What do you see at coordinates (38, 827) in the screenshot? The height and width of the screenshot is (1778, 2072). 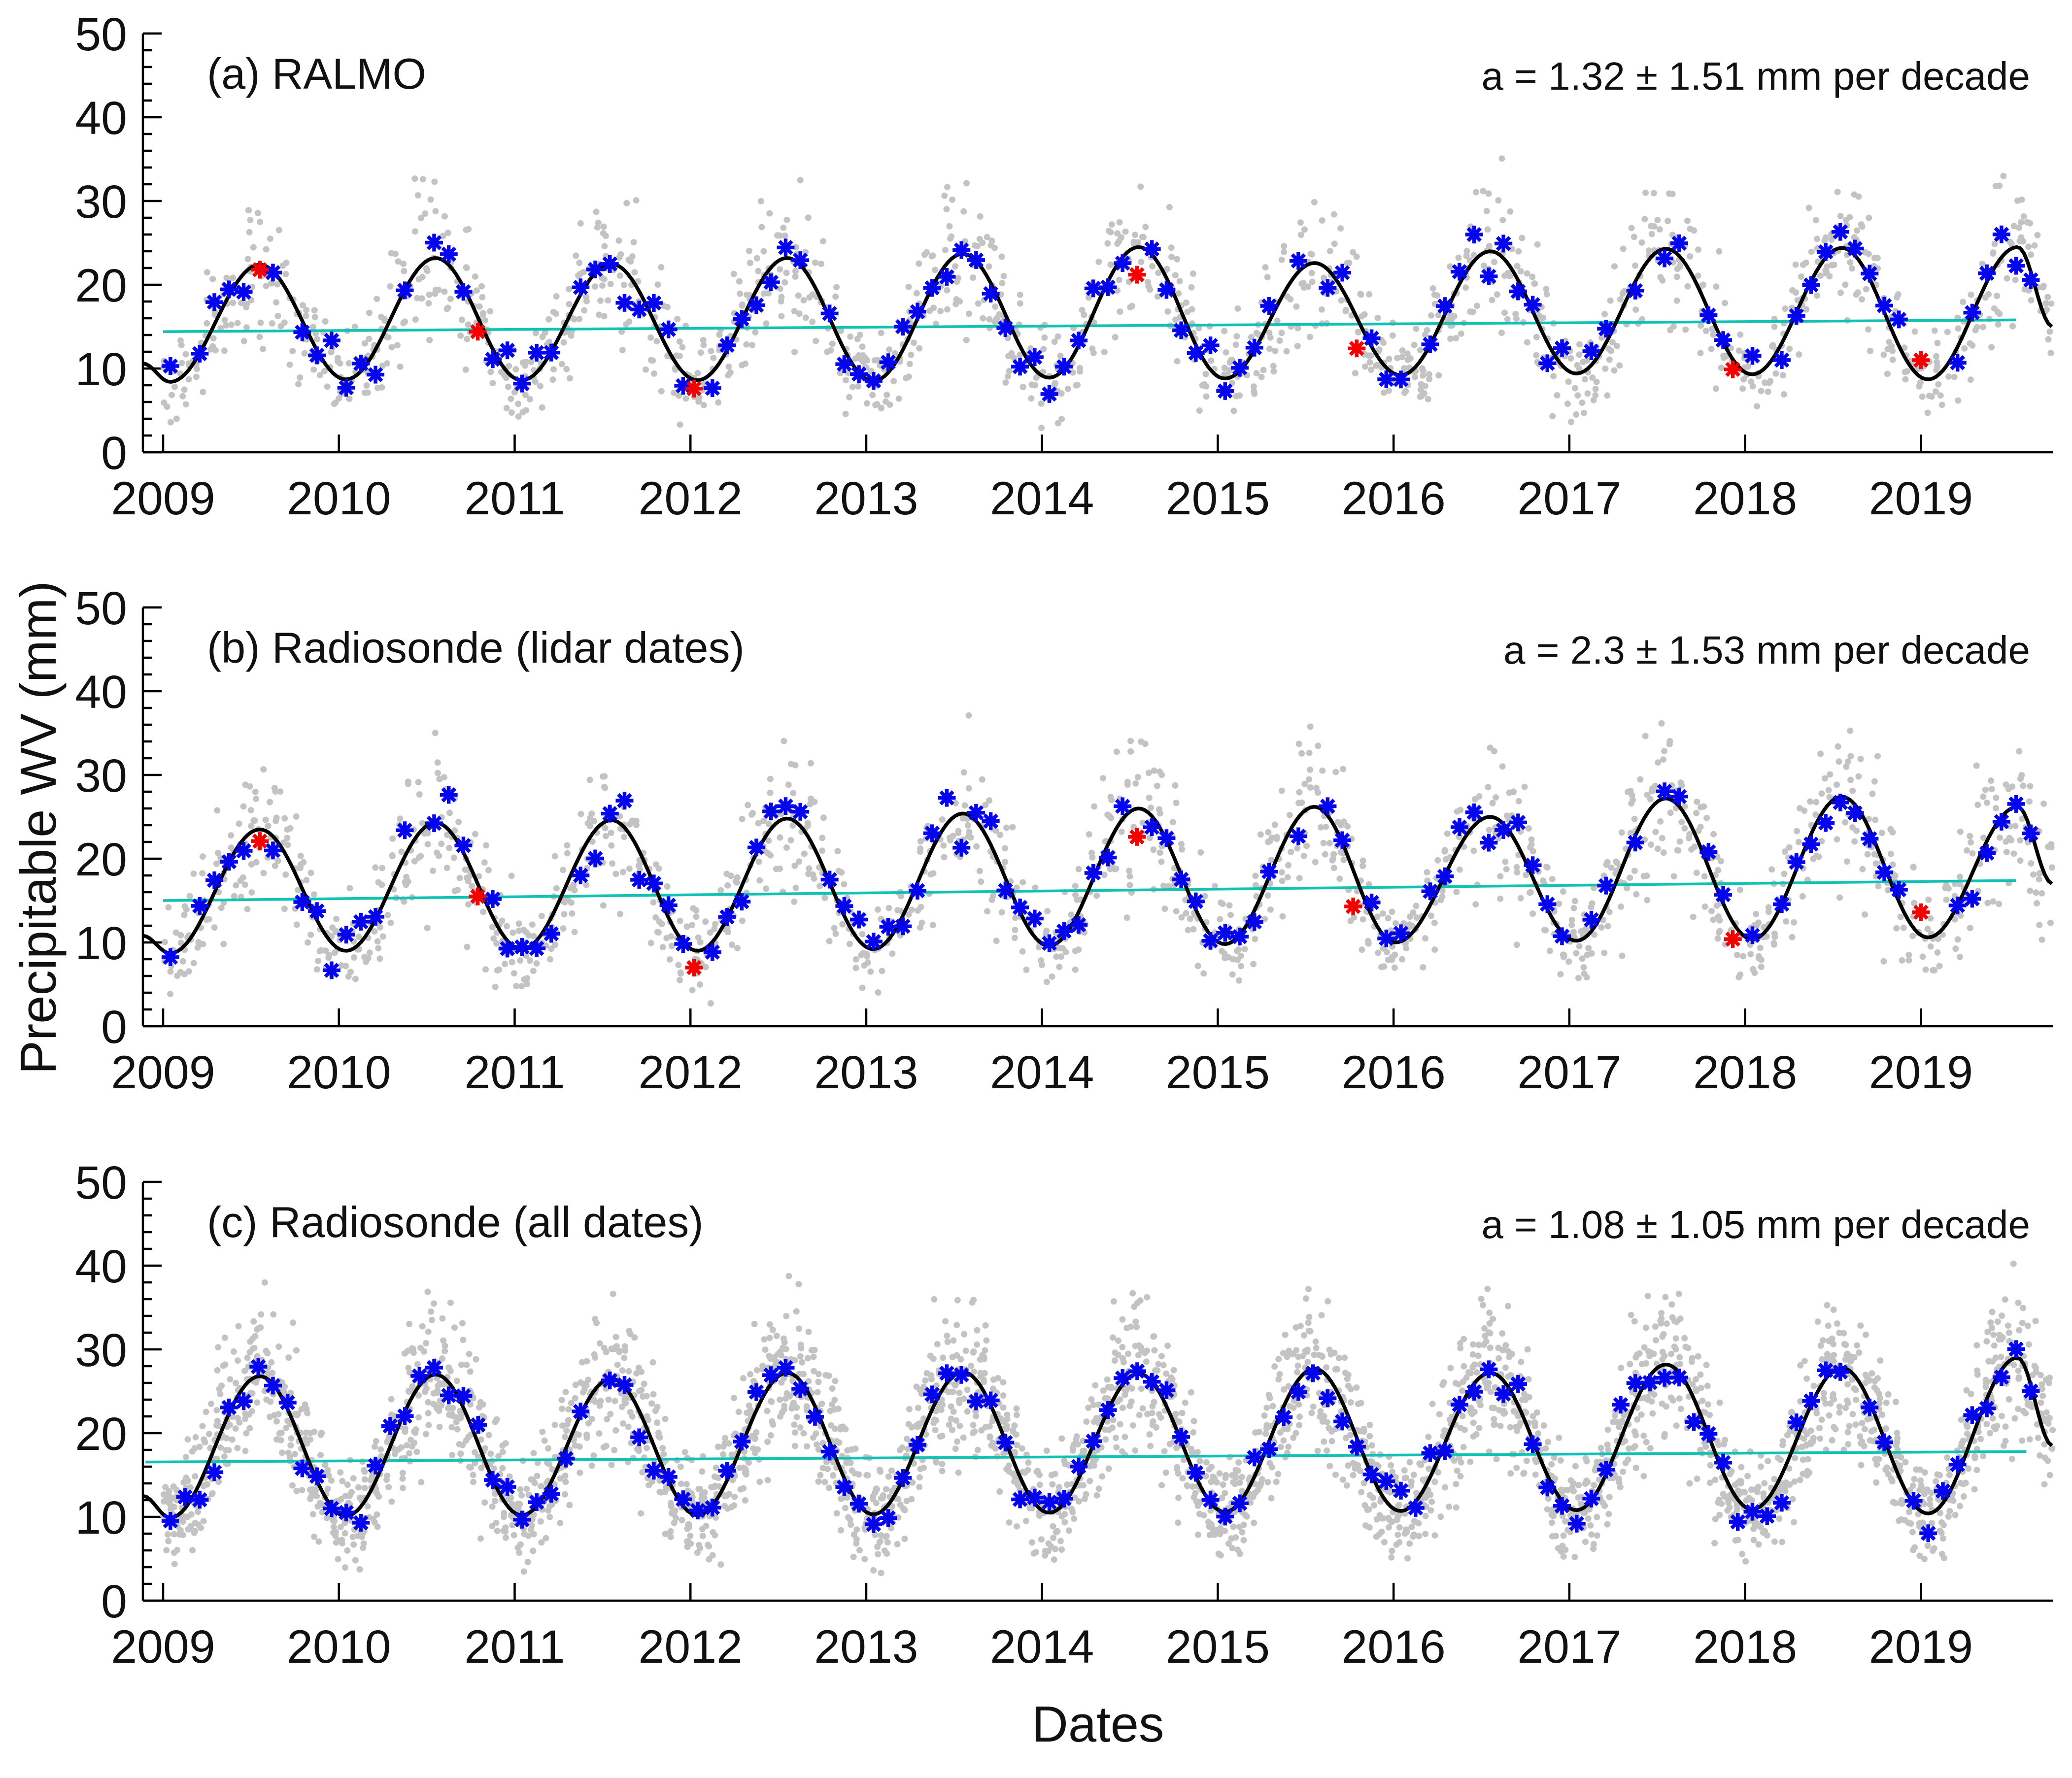 I see `y-axis-label: Precipitable WV (mm)` at bounding box center [38, 827].